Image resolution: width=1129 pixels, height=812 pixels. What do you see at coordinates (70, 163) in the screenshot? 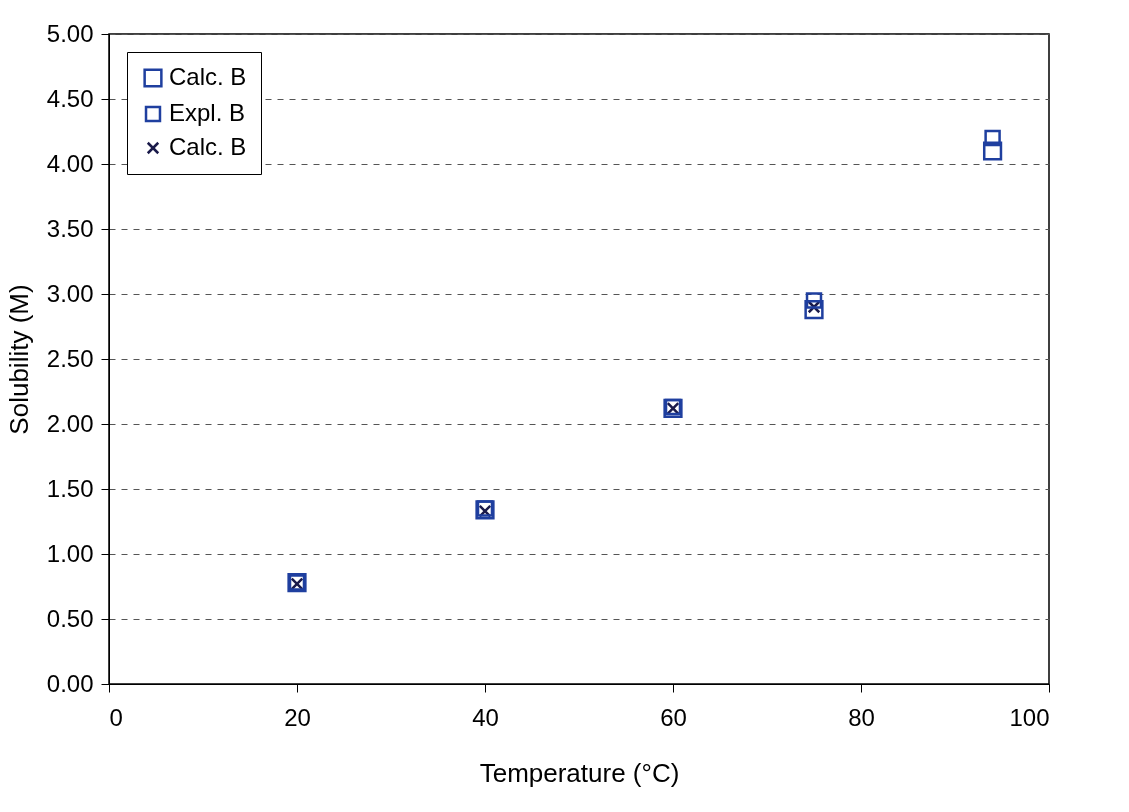
I see `y-tick-label: 4.00` at bounding box center [70, 163].